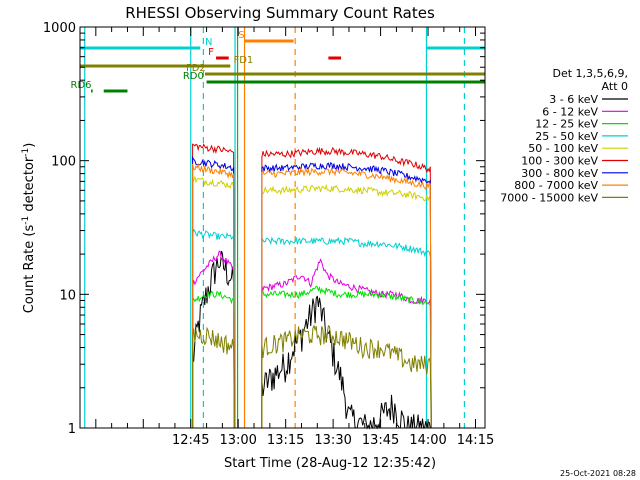  What do you see at coordinates (280, 13) in the screenshot?
I see `chart-title: RHESSI Observing Summary Count Rates` at bounding box center [280, 13].